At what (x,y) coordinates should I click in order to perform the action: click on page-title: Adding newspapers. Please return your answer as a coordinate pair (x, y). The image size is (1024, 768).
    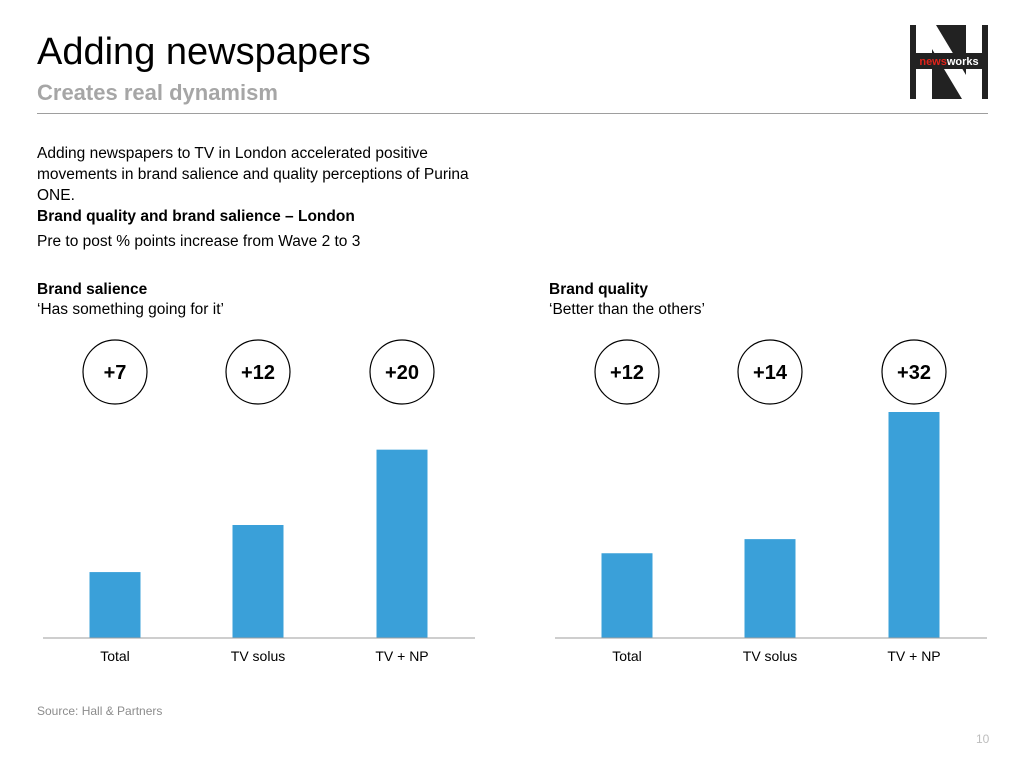
    Looking at the image, I should click on (204, 52).